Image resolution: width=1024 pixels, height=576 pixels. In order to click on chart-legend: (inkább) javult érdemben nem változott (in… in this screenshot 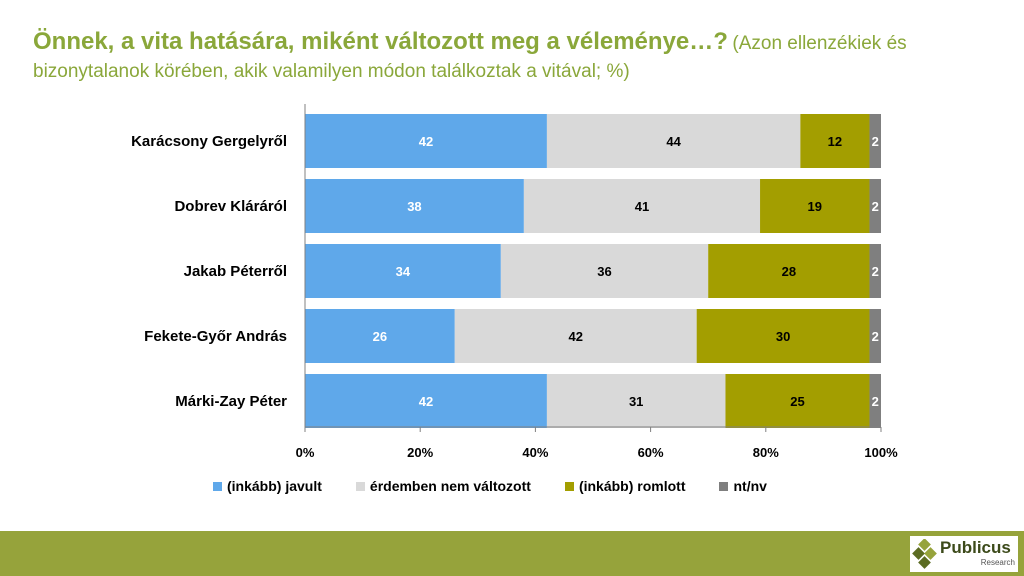, I will do `click(490, 486)`.